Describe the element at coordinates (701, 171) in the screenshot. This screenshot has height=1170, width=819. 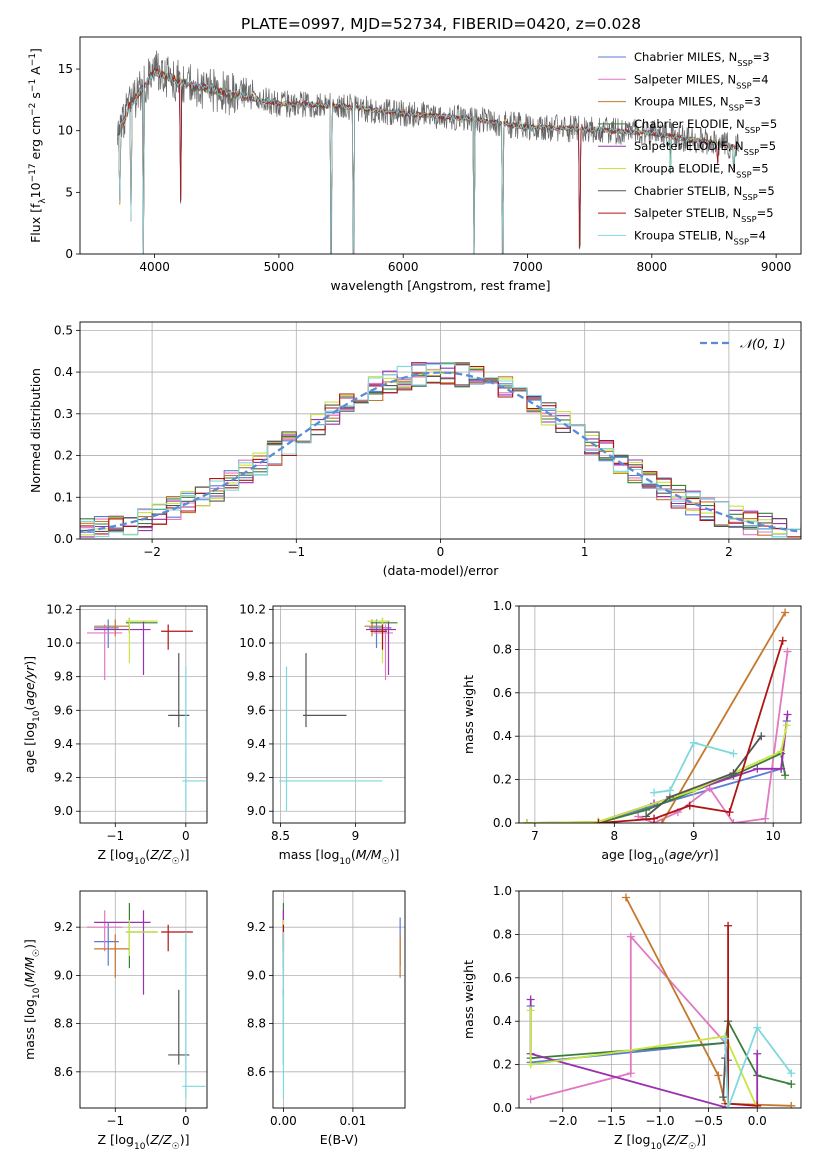
I see `legend-label: Kroupa ELODIE, NSSP=5` at that location.